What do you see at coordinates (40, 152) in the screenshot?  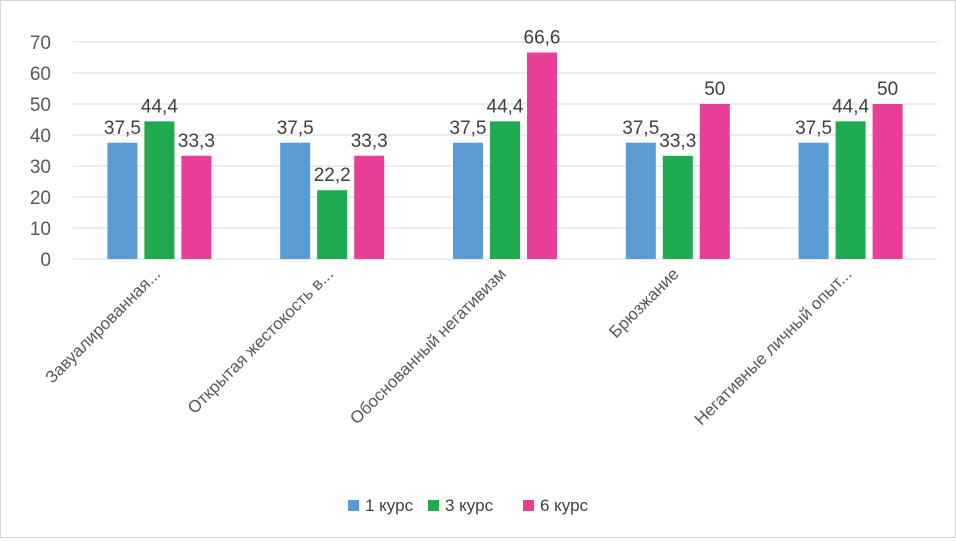 I see `y-axis-ticks: 0 10 20 30 40 50 60 70` at bounding box center [40, 152].